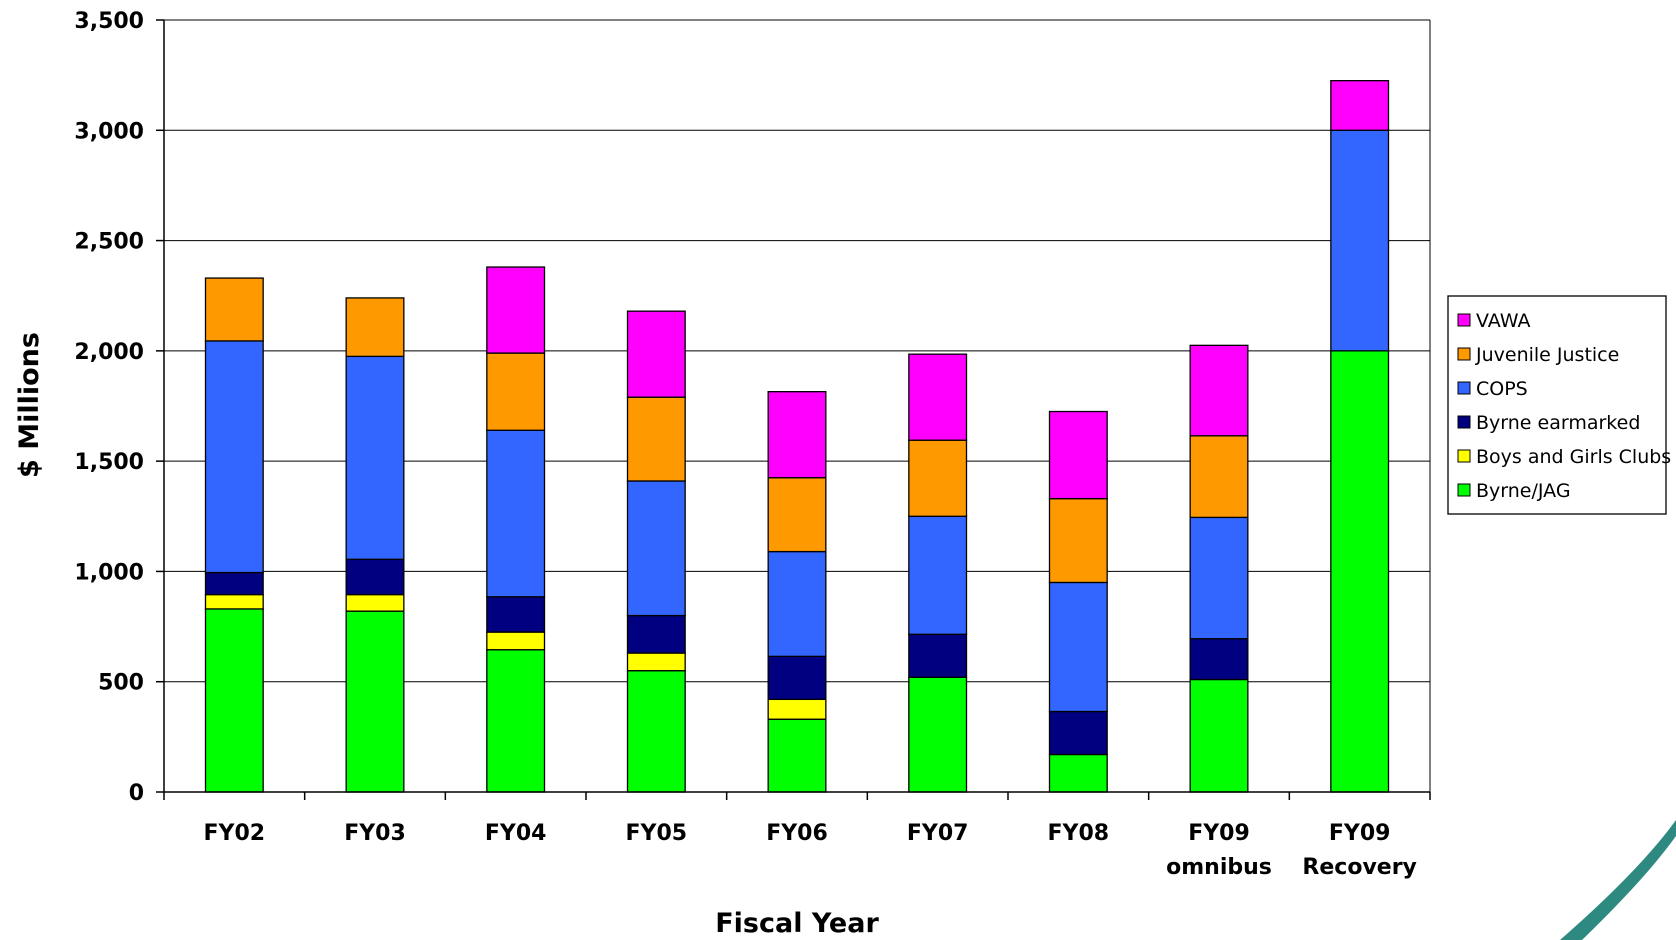 The image size is (1676, 940). What do you see at coordinates (1558, 423) in the screenshot?
I see `legend-label-2: Byrne earmarked` at bounding box center [1558, 423].